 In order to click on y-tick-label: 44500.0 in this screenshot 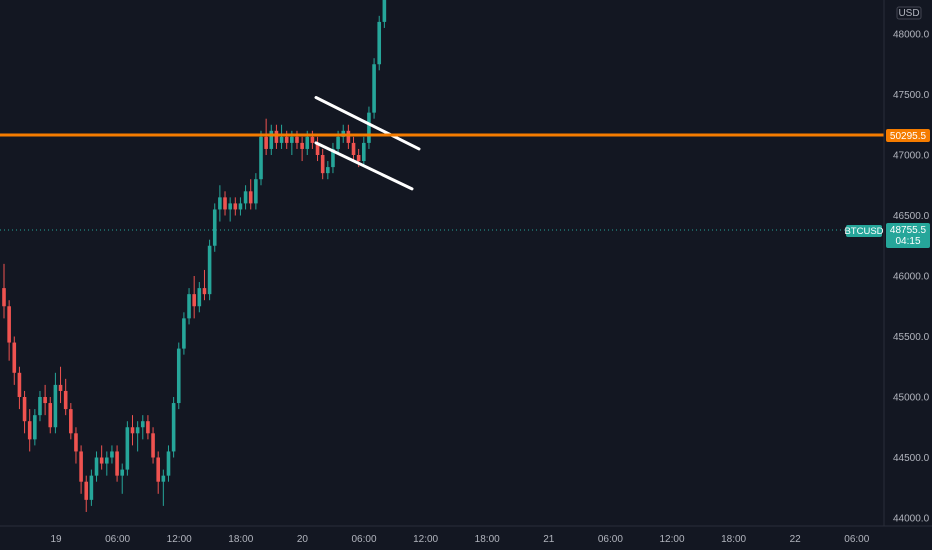, I will do `click(911, 458)`.